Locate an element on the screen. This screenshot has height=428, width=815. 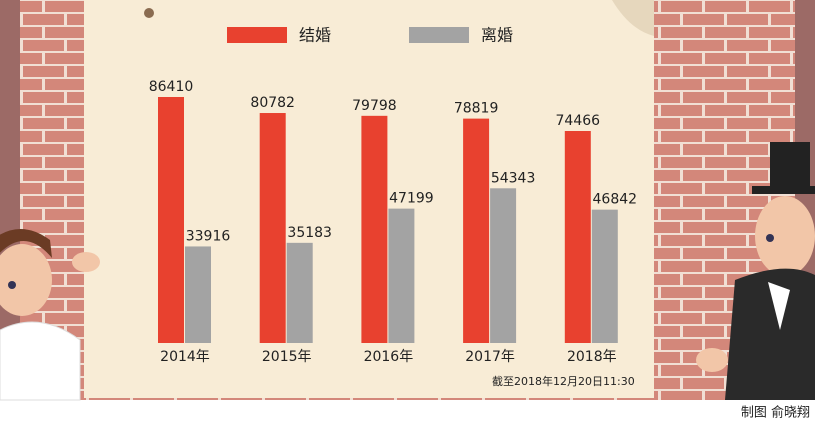
legend-label: 结婚 is located at coordinates (315, 35).